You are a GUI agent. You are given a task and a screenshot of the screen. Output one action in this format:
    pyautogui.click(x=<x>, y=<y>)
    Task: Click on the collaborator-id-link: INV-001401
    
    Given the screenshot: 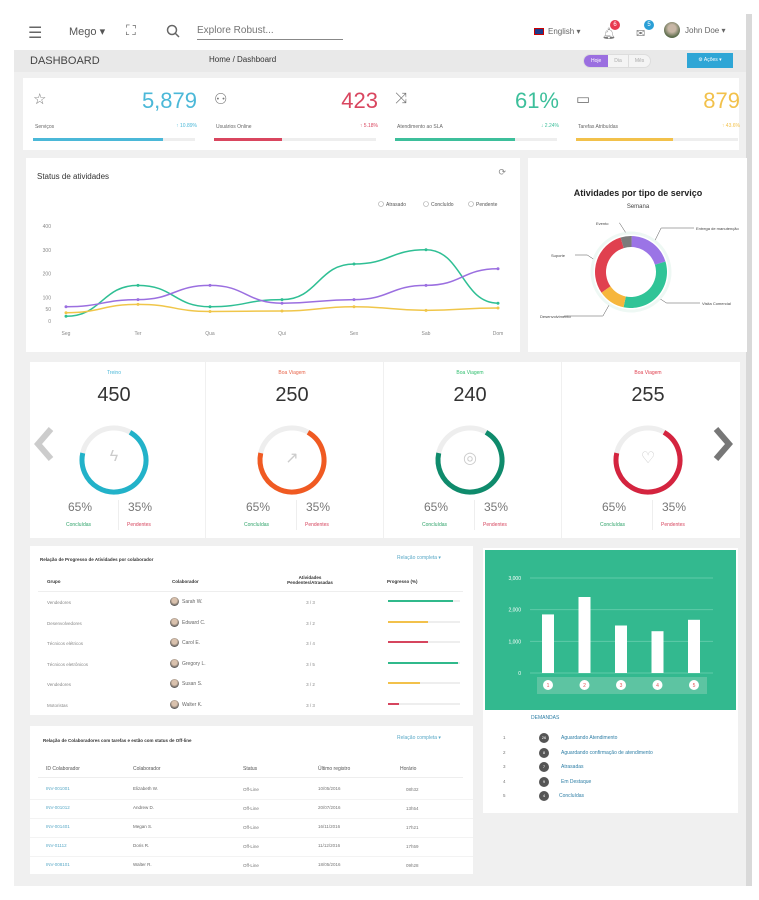 What is the action you would take?
    pyautogui.click(x=58, y=826)
    